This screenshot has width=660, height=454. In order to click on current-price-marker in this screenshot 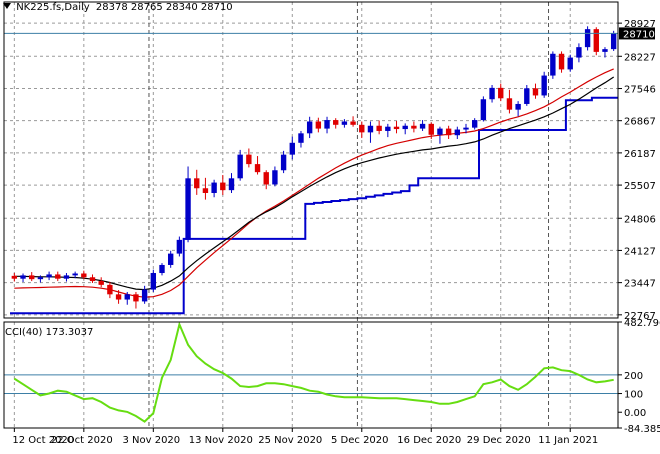, I will do `click(637, 33)`.